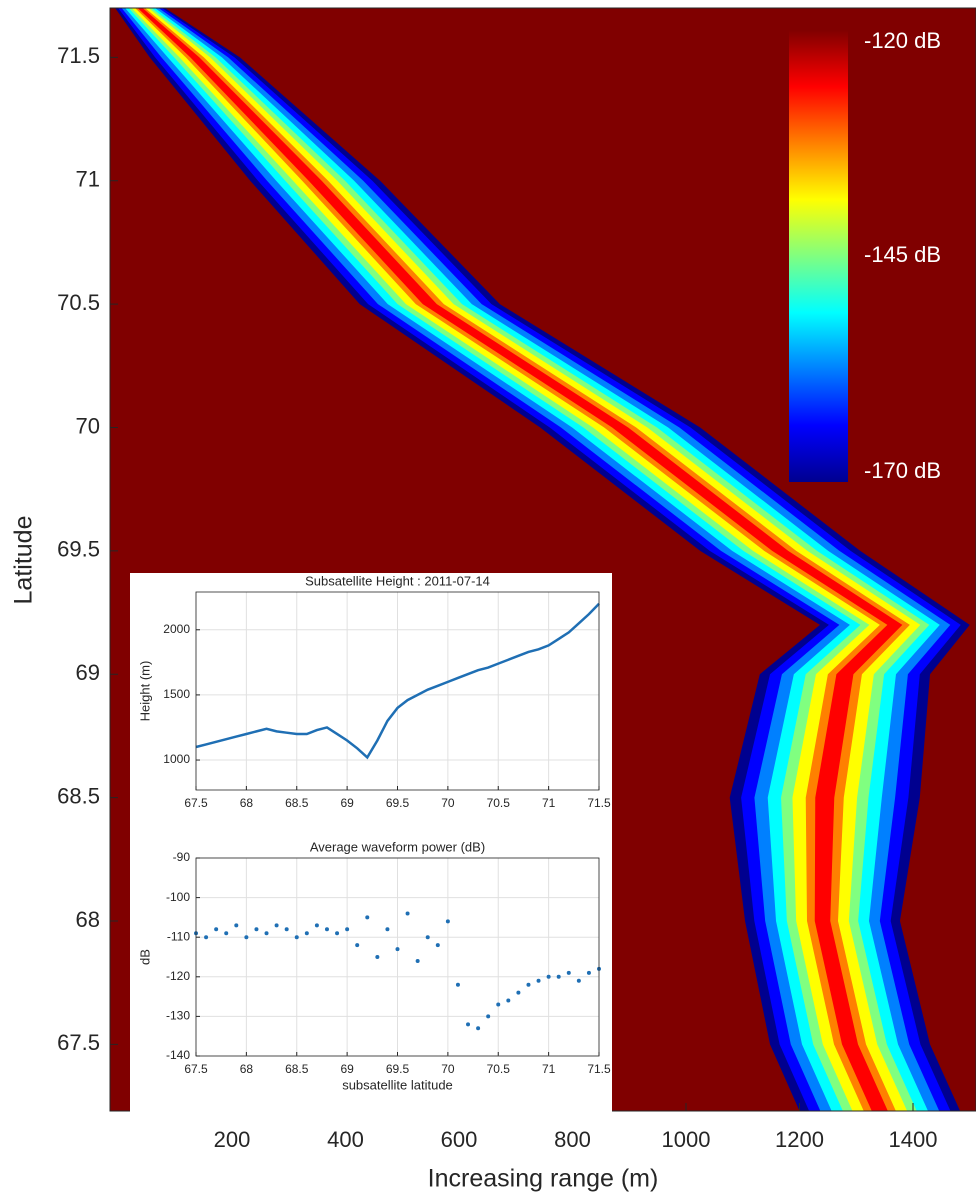 The height and width of the screenshot is (1199, 976). I want to click on y-tick-label: 1500, so click(176, 694).